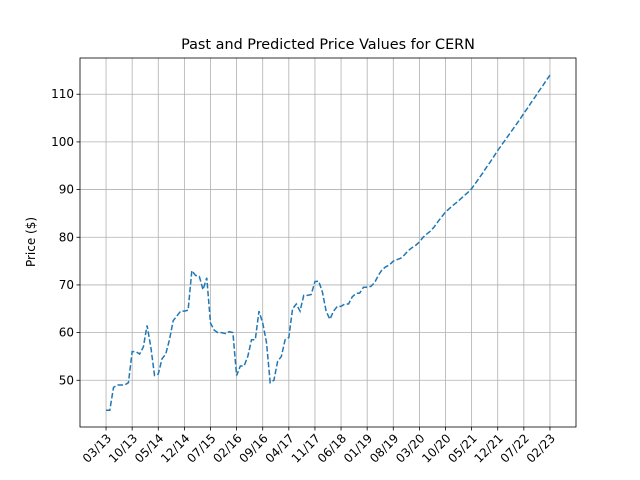 This screenshot has width=640, height=480. What do you see at coordinates (62, 94) in the screenshot?
I see `y-tick-label: 110` at bounding box center [62, 94].